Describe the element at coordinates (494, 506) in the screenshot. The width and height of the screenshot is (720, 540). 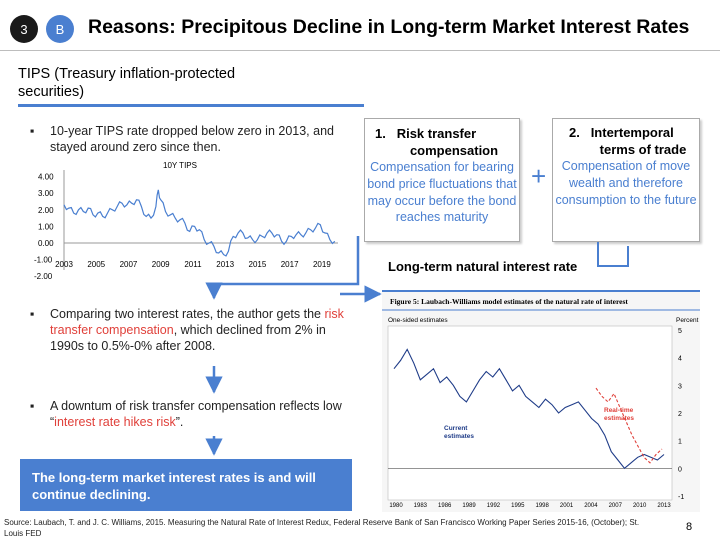
I see `figure-x-tick-label: 1992` at that location.